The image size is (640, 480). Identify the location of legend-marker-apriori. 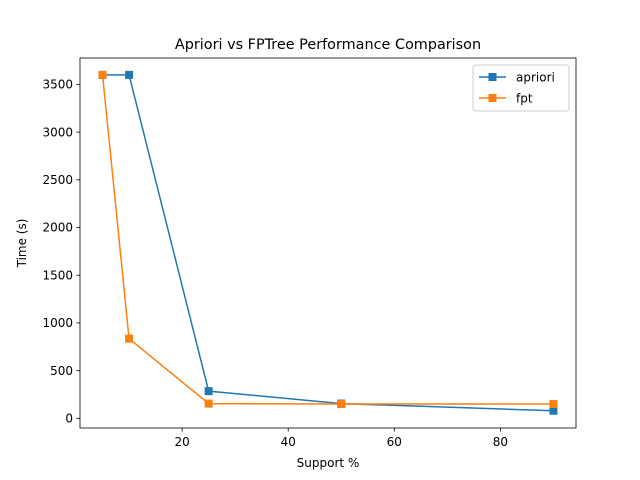
(492, 77).